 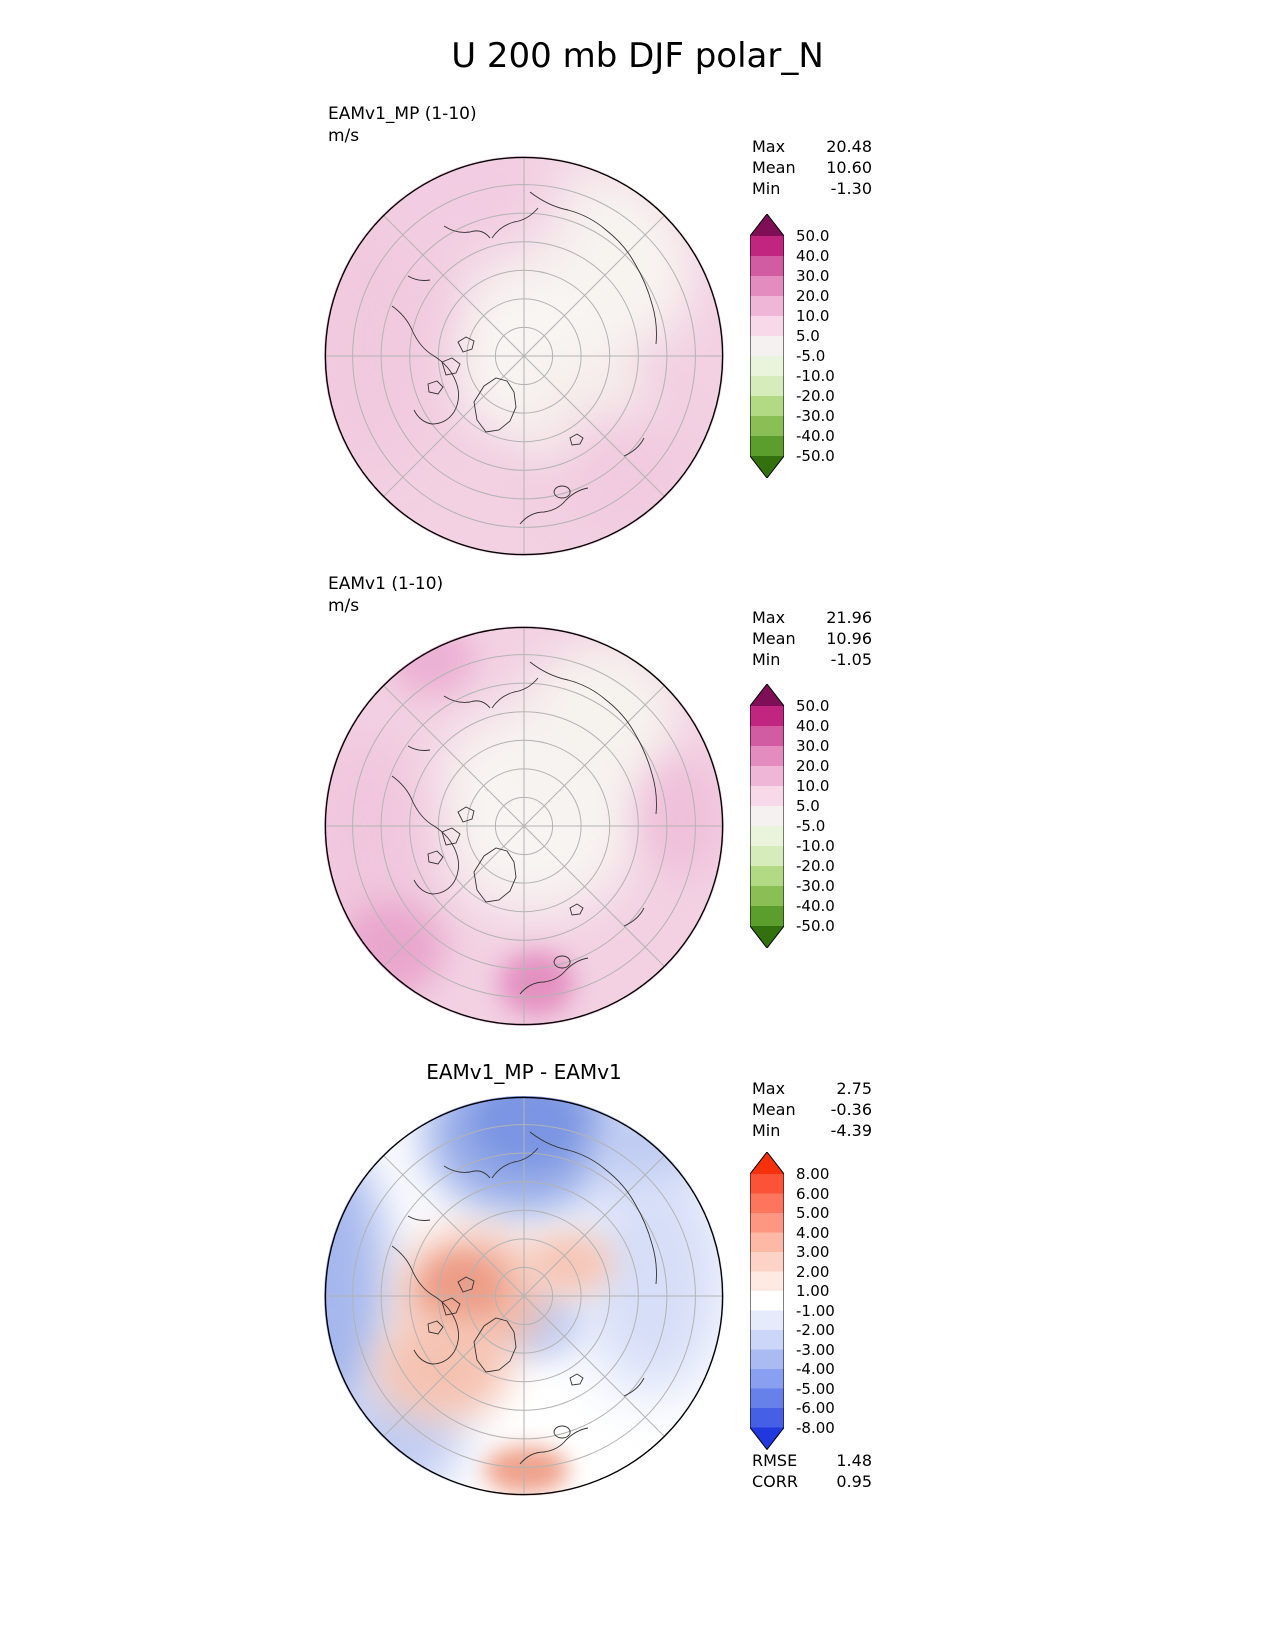 What do you see at coordinates (812, 617) in the screenshot?
I see `stat-row: Max 21.96` at bounding box center [812, 617].